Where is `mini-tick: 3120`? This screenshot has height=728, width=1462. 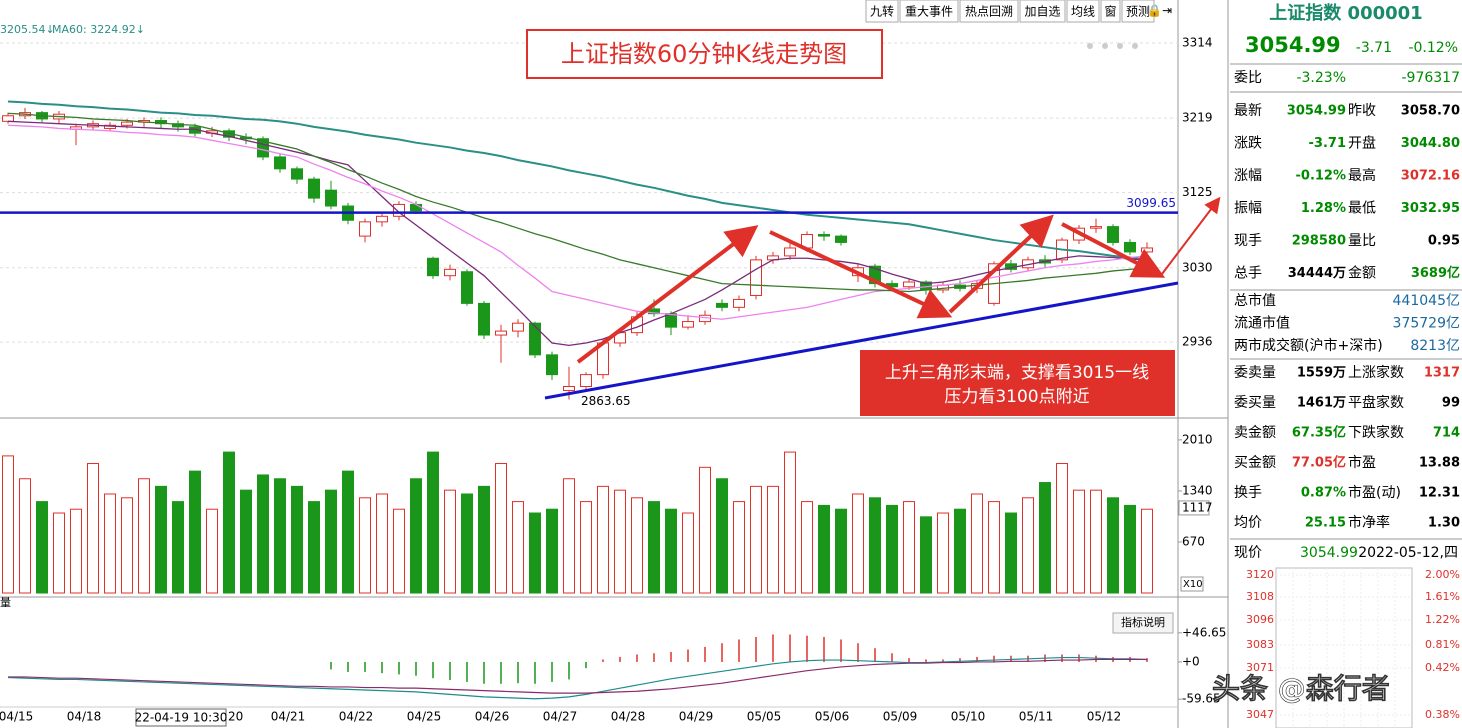 mini-tick: 3120 is located at coordinates (1260, 574).